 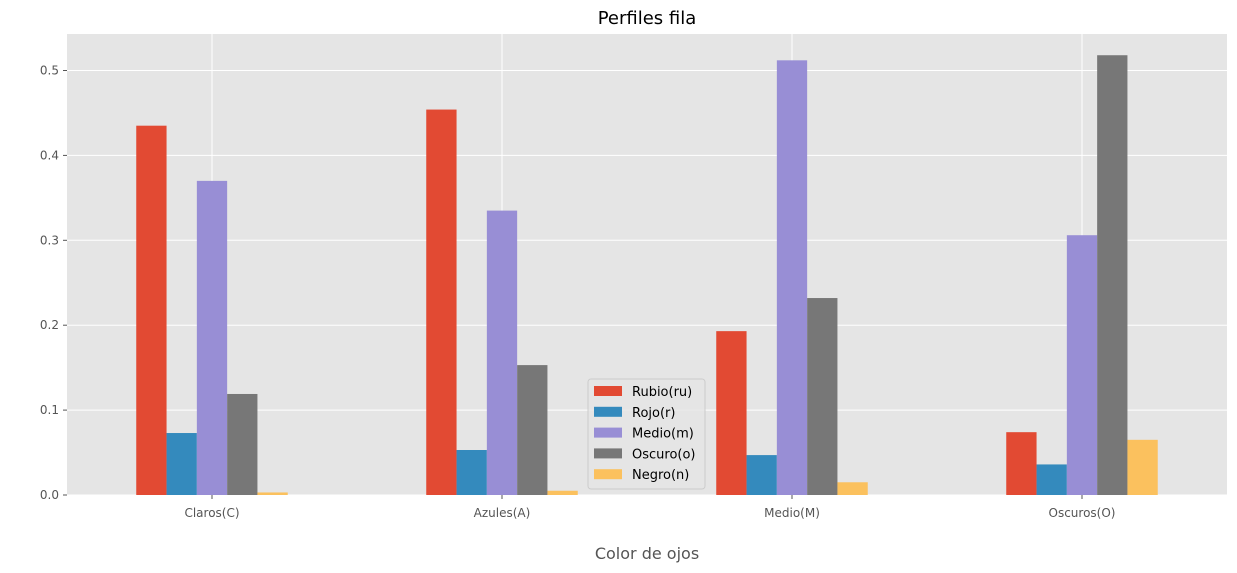 I want to click on y-tick-label: 0.5, so click(x=49, y=71).